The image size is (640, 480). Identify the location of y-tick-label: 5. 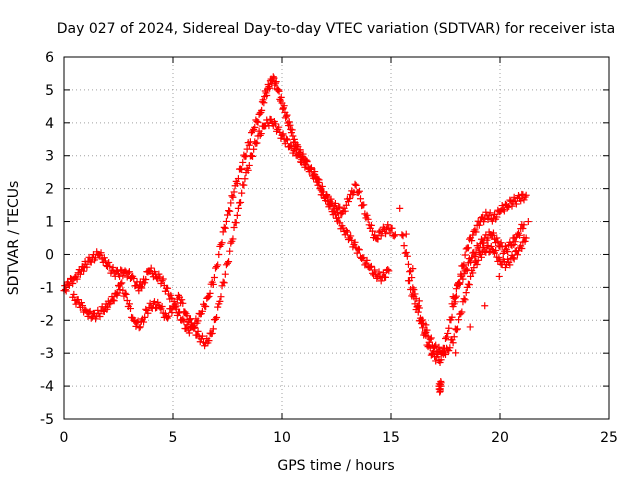
(49, 91).